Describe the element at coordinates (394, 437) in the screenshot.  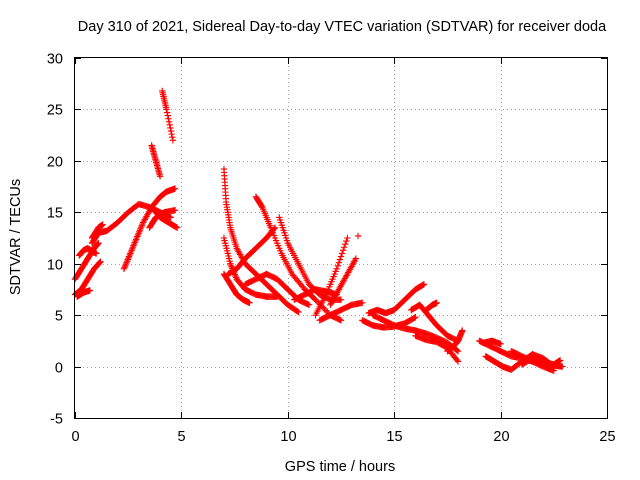
I see `x-tick-label: 15` at that location.